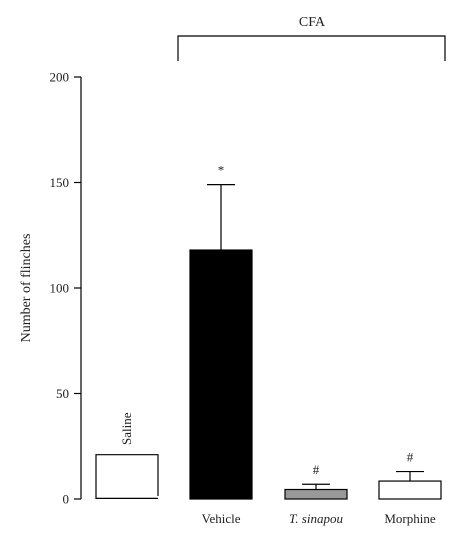 This screenshot has width=474, height=543. Describe the element at coordinates (60, 288) in the screenshot. I see `y-tick-label: 100` at that location.